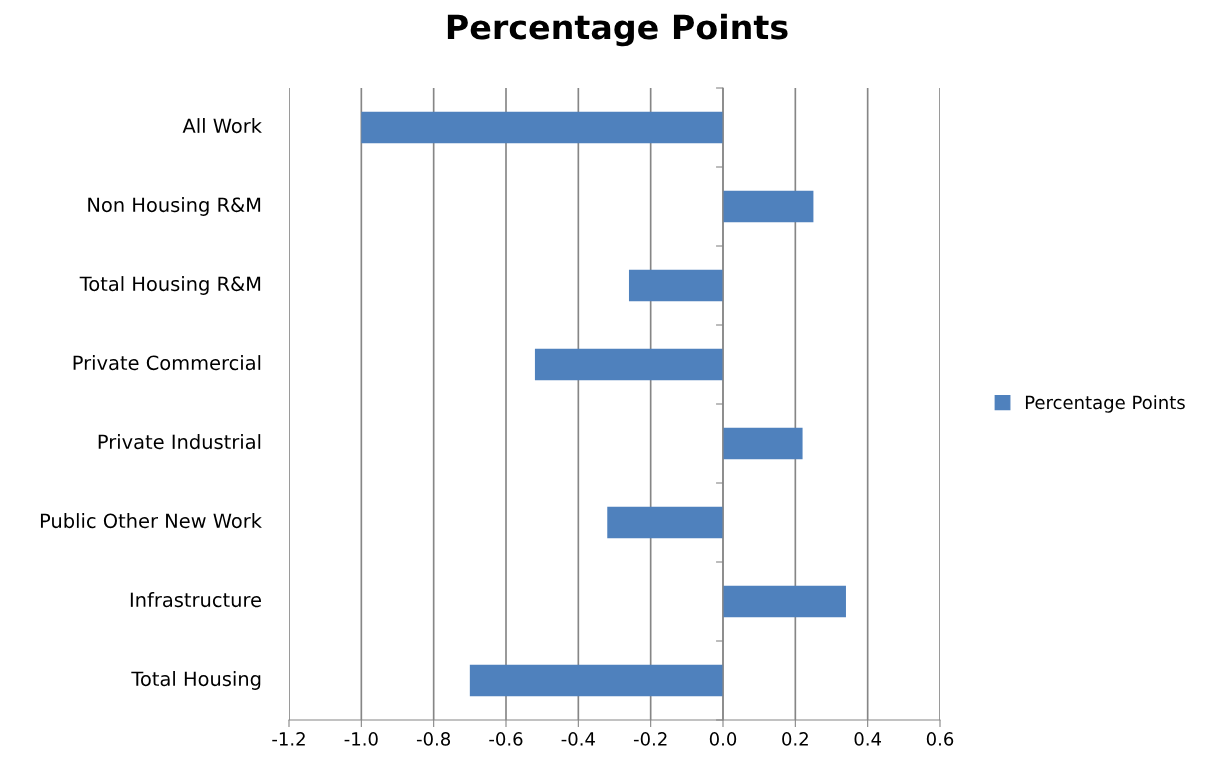  Describe the element at coordinates (151, 521) in the screenshot. I see `y-tick-label: Public Other New Work` at that location.